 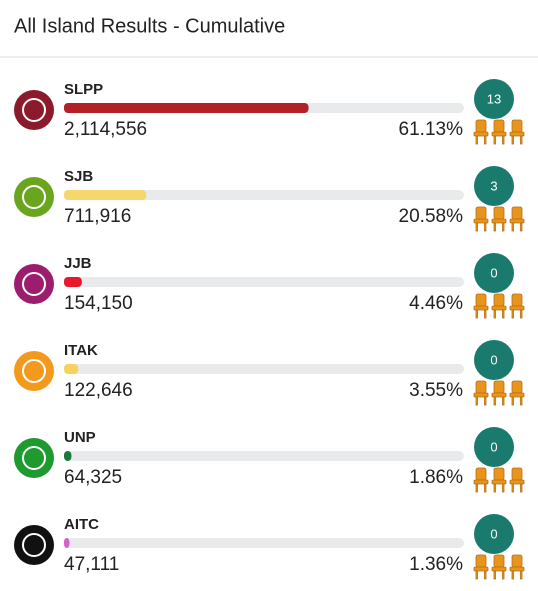 What do you see at coordinates (78, 176) in the screenshot?
I see `party-name: SJB` at bounding box center [78, 176].